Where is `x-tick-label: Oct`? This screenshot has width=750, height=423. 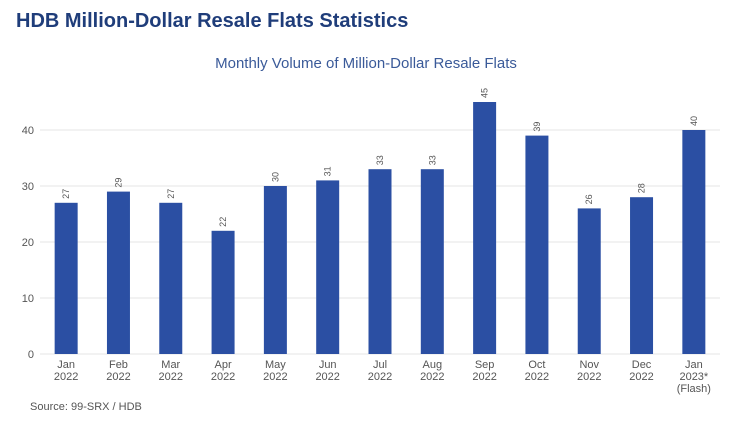
x-tick-label: Oct is located at coordinates (536, 365).